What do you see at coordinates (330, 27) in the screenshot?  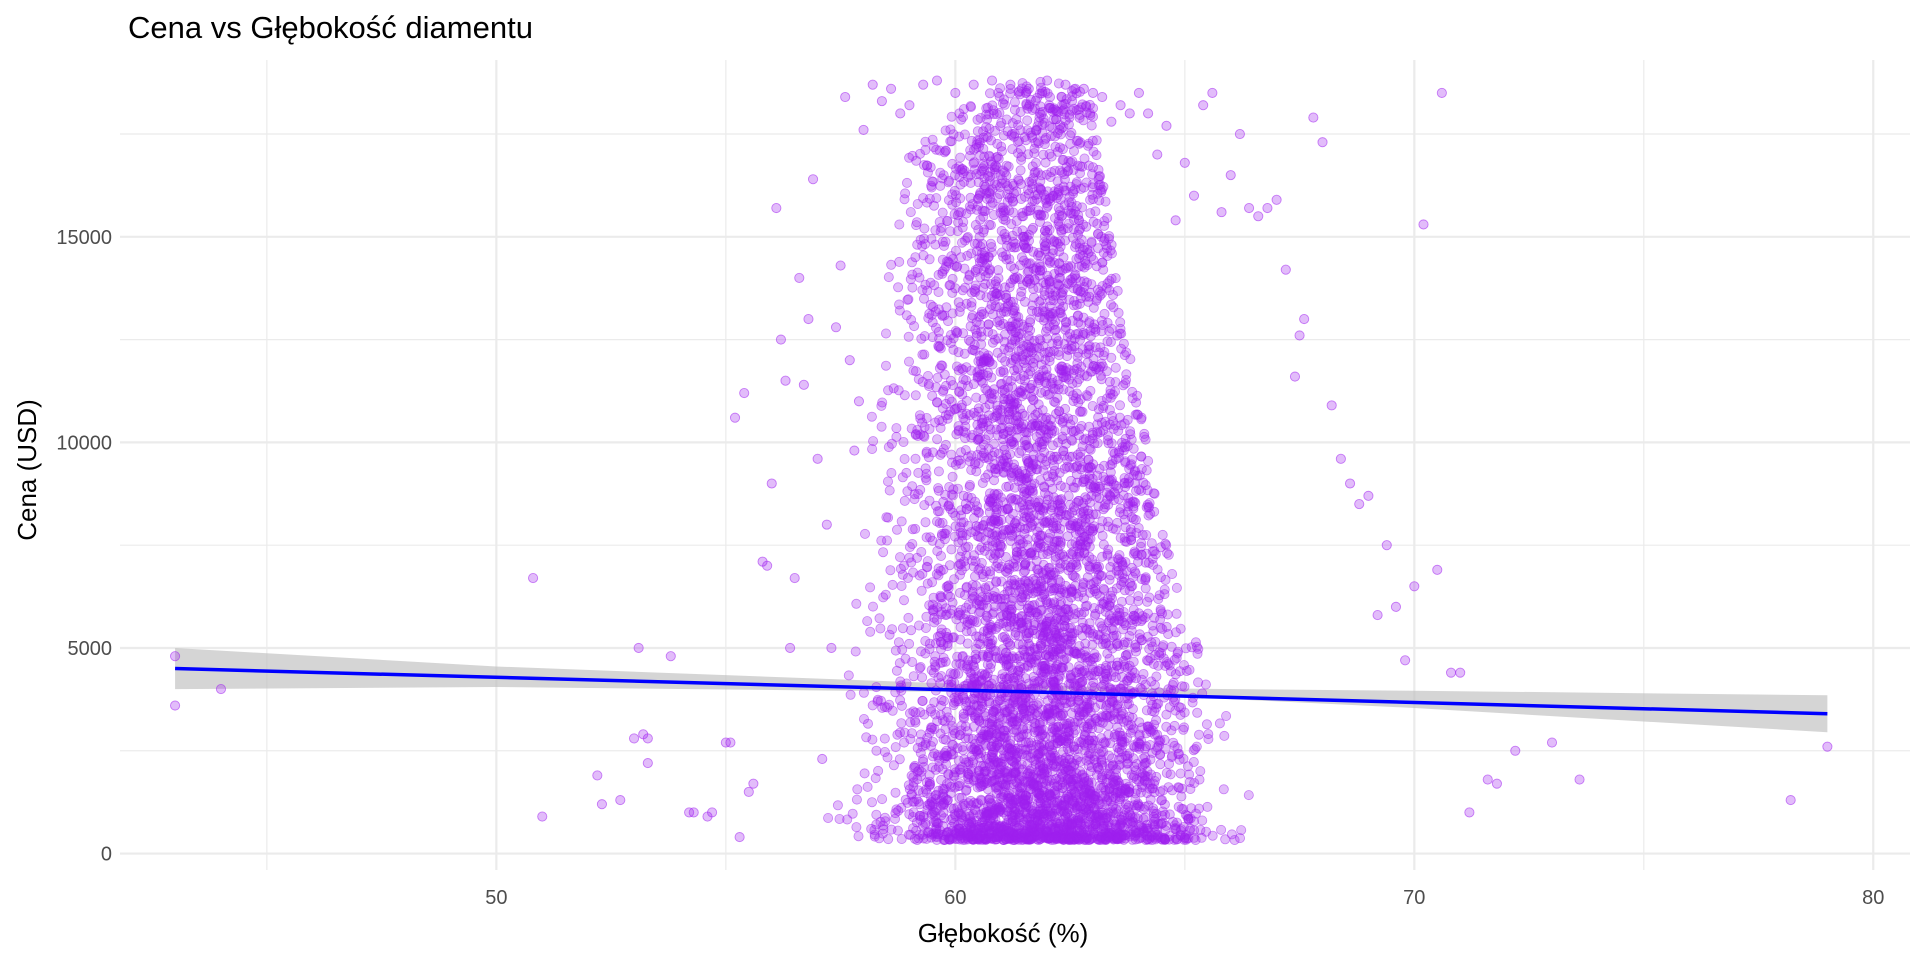 I see `chart-title: Cena vs Głębokość diamentu` at bounding box center [330, 27].